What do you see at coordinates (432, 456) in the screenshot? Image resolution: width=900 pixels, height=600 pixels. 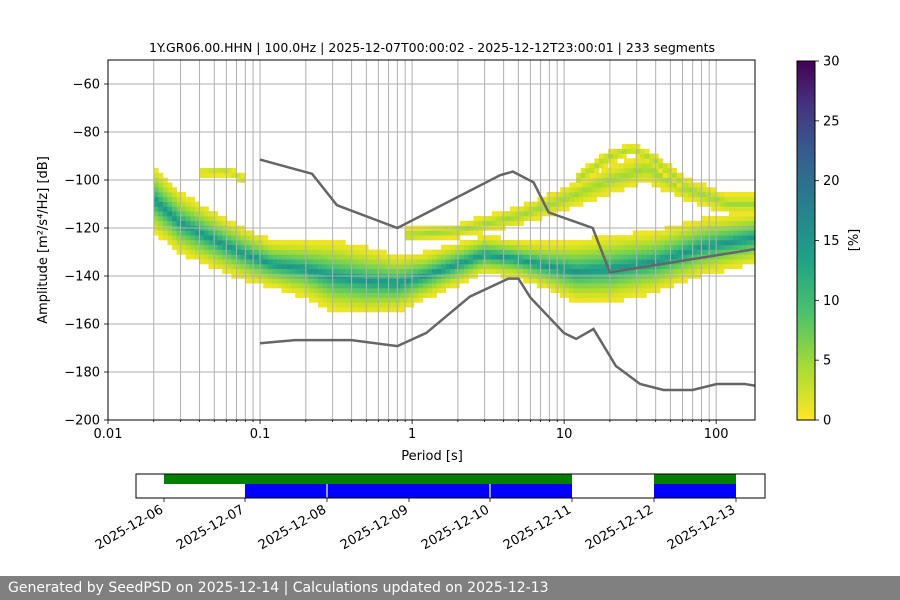 I see `x-axis-label: Period [s]` at bounding box center [432, 456].